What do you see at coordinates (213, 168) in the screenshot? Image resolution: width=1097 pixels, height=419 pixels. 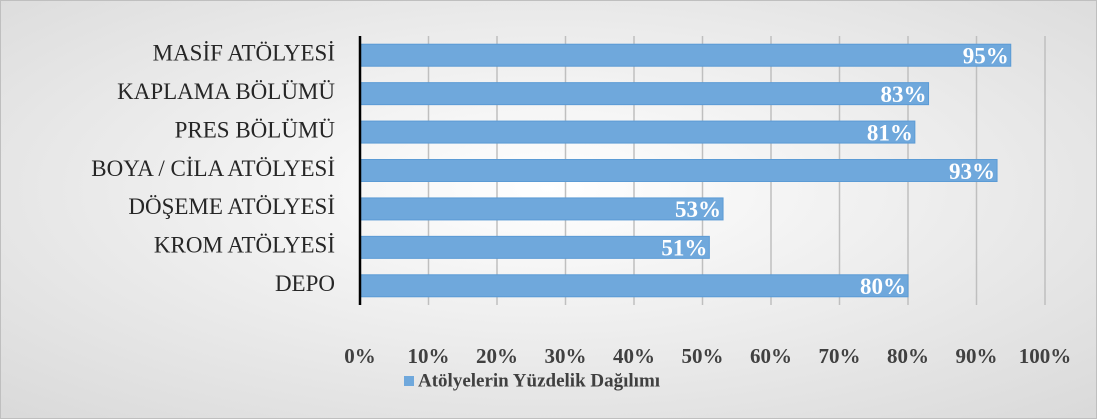 I see `y-tick-label: BOYA / CİLA ATÖLYESİ` at bounding box center [213, 168].